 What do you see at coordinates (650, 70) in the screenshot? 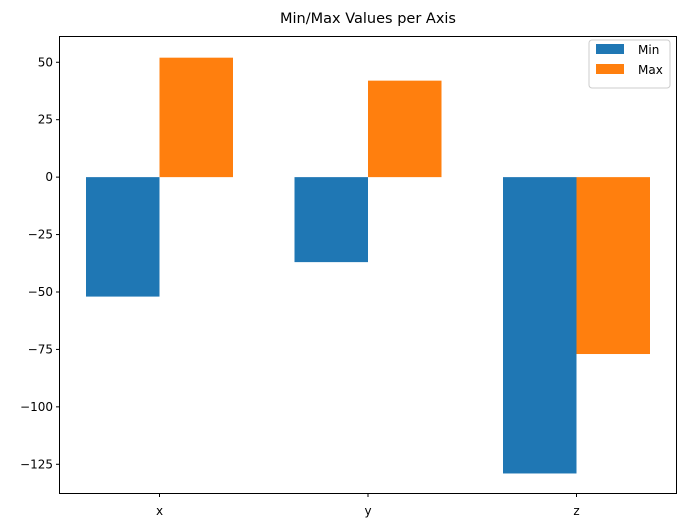
I see `legend-label-max: Max` at bounding box center [650, 70].